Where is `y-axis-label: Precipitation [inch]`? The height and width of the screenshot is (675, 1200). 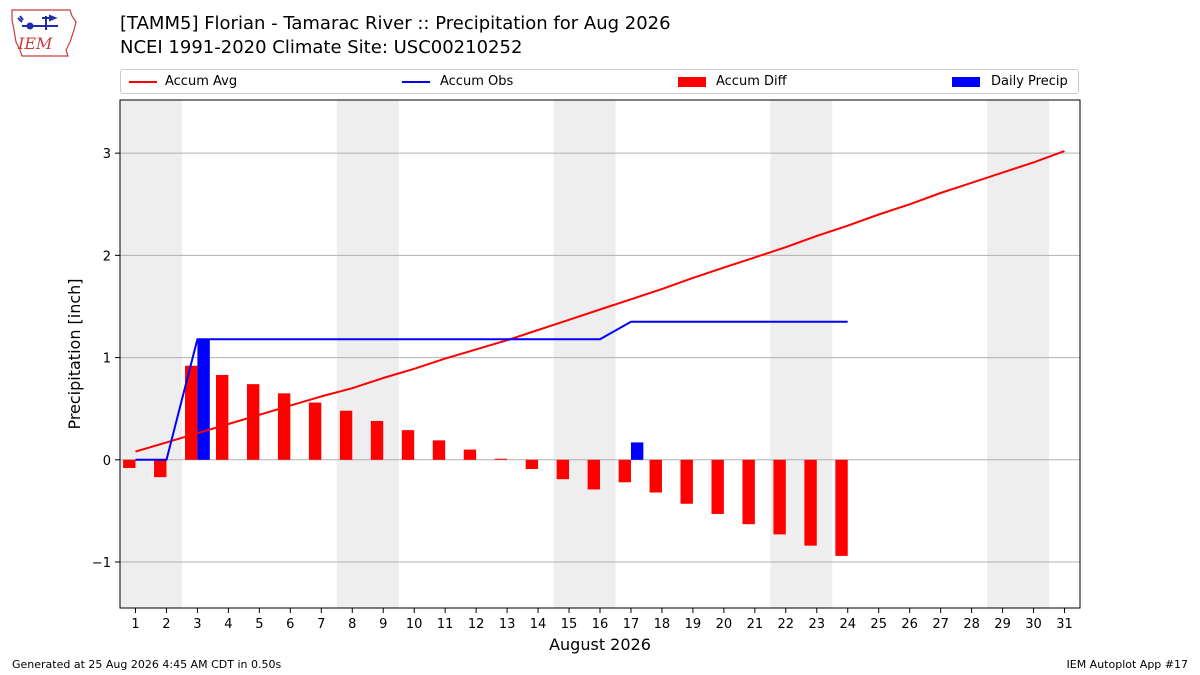 y-axis-label: Precipitation [inch] is located at coordinates (74, 353).